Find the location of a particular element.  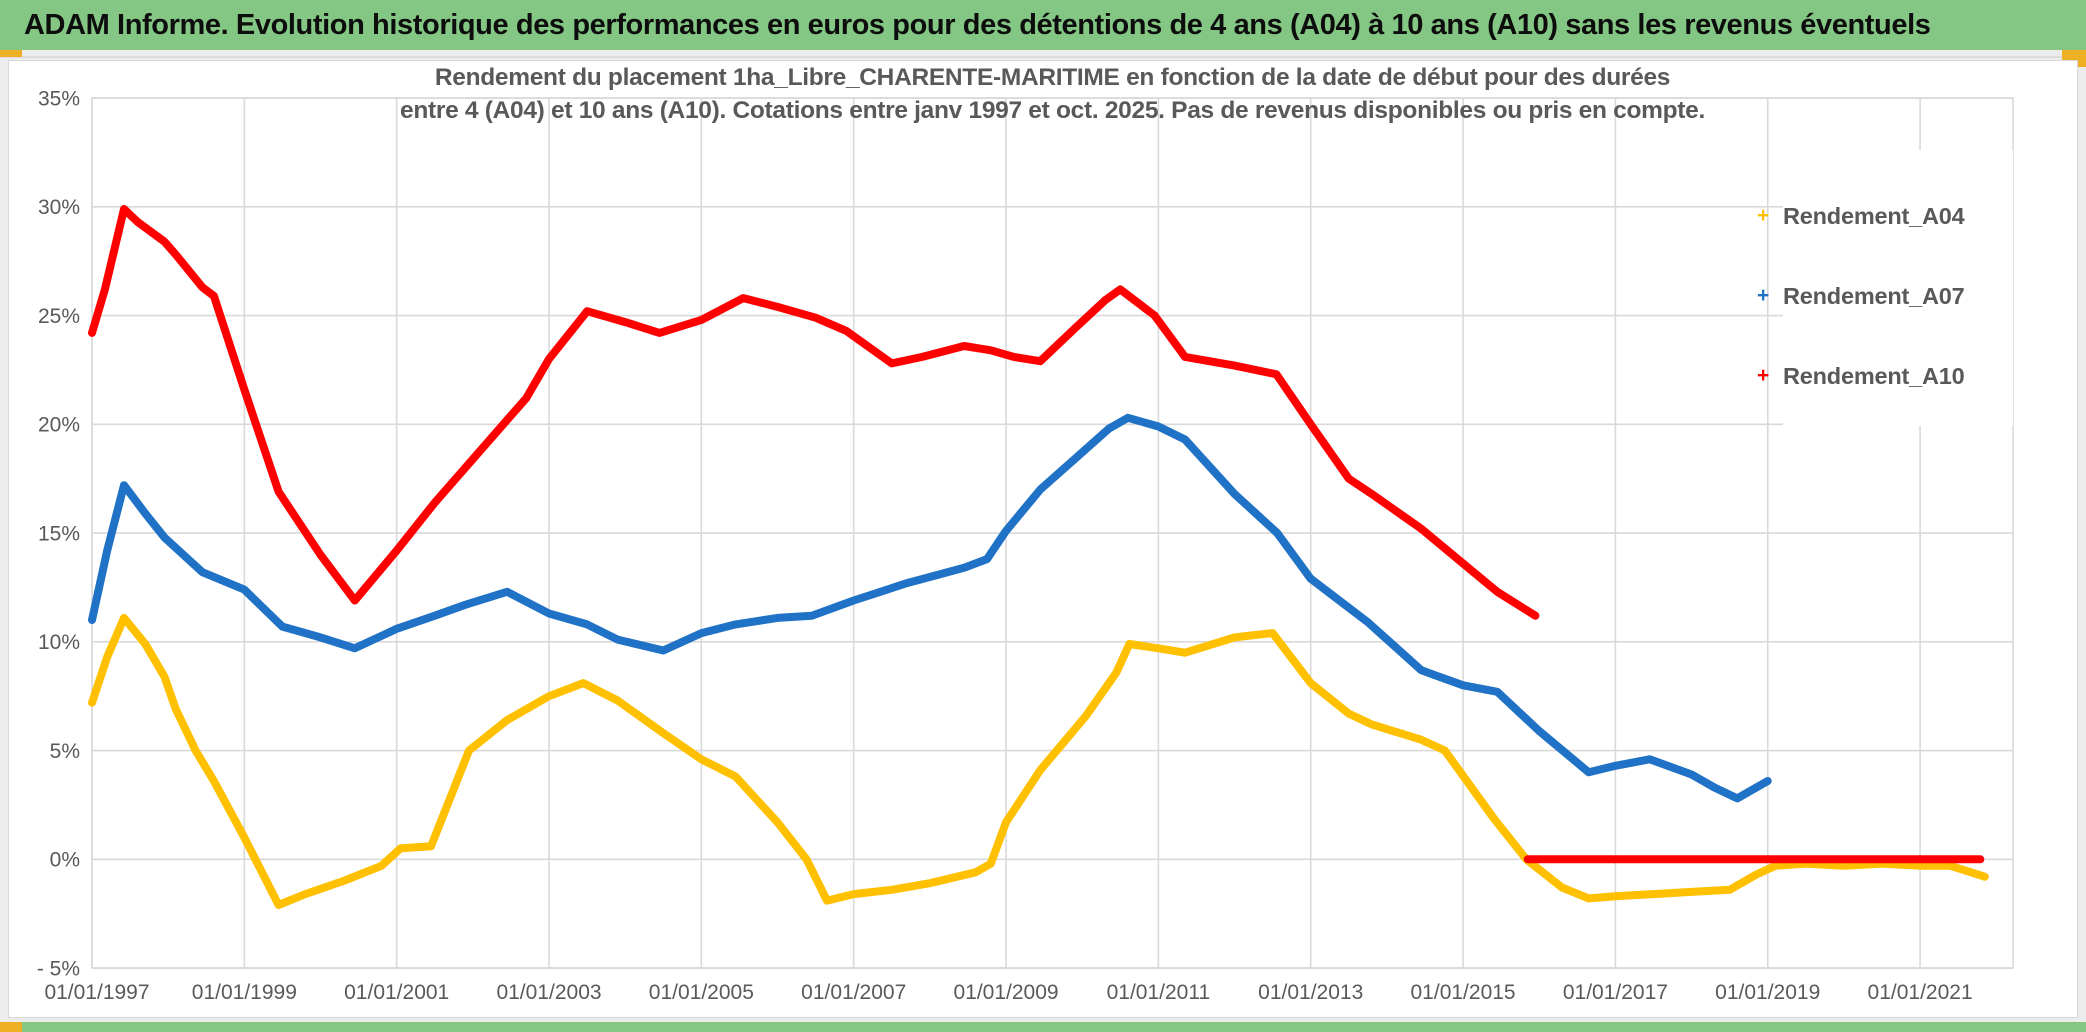

bottom-bar is located at coordinates (1043, 1027).